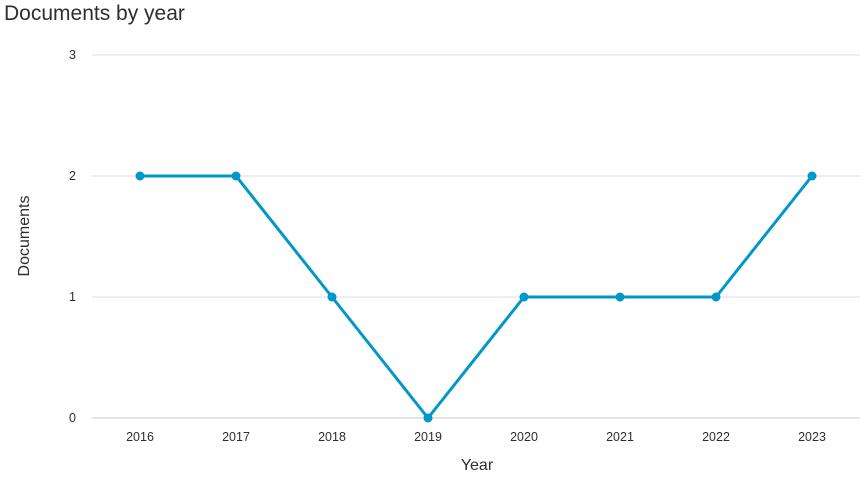 This screenshot has height=498, width=868. I want to click on y-tick-label: 2, so click(72, 176).